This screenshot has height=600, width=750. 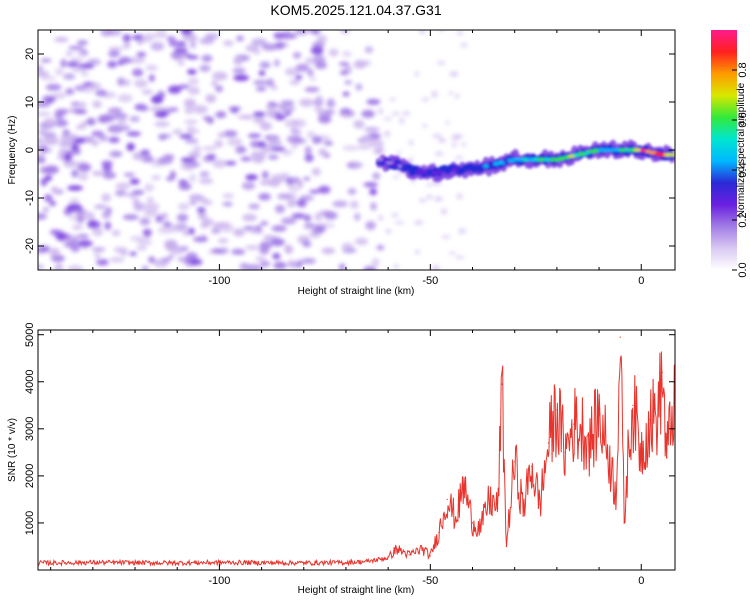 What do you see at coordinates (641, 581) in the screenshot?
I see `x-tick-label: 0` at bounding box center [641, 581].